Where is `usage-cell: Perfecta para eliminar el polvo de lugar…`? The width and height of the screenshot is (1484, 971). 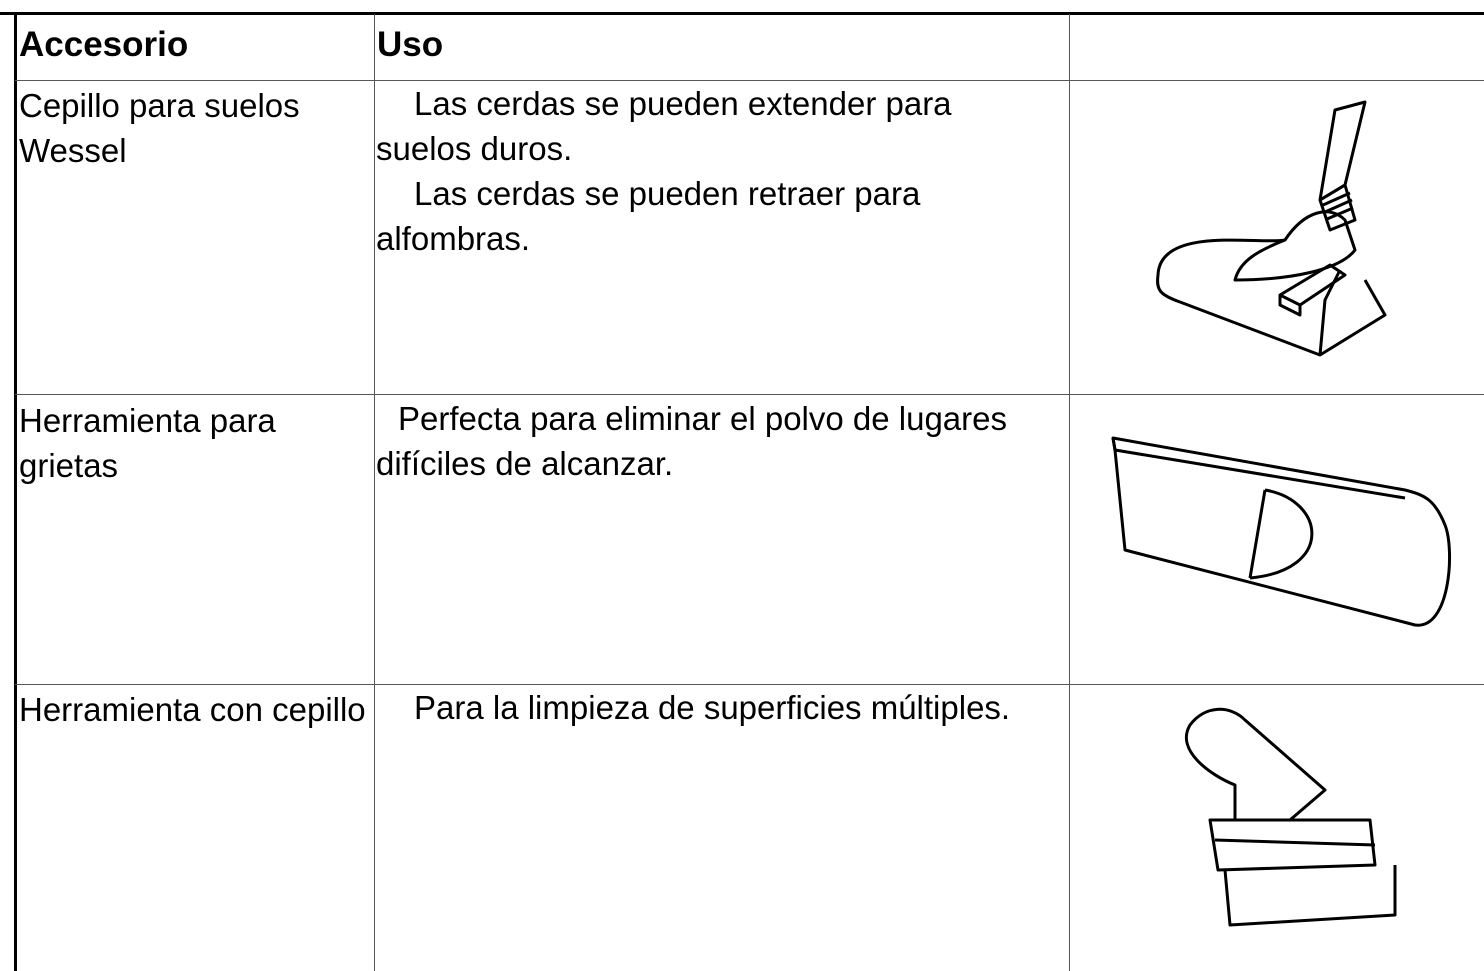 usage-cell: Perfecta para eliminar el polvo de lugar… is located at coordinates (716, 441).